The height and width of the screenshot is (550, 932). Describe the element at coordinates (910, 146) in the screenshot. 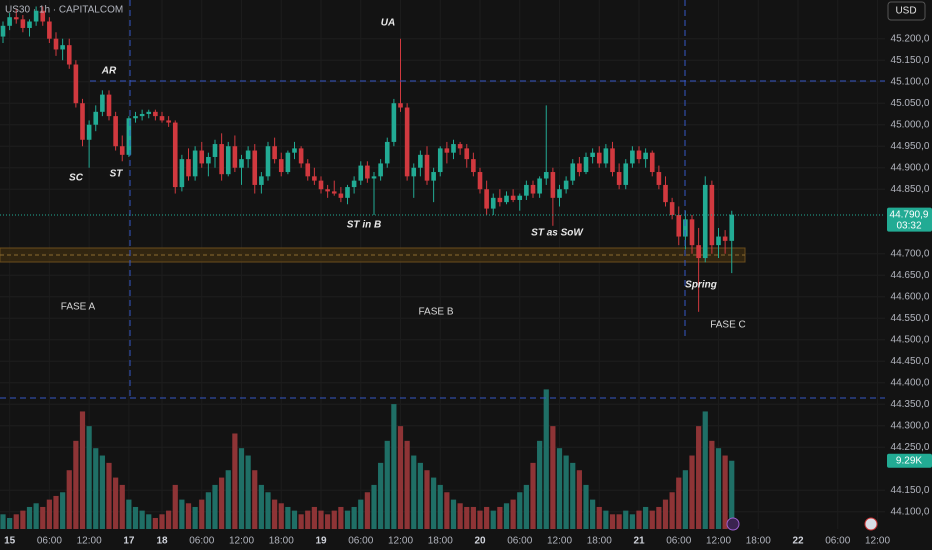

I see `y-tick-label: 44.950,0` at that location.